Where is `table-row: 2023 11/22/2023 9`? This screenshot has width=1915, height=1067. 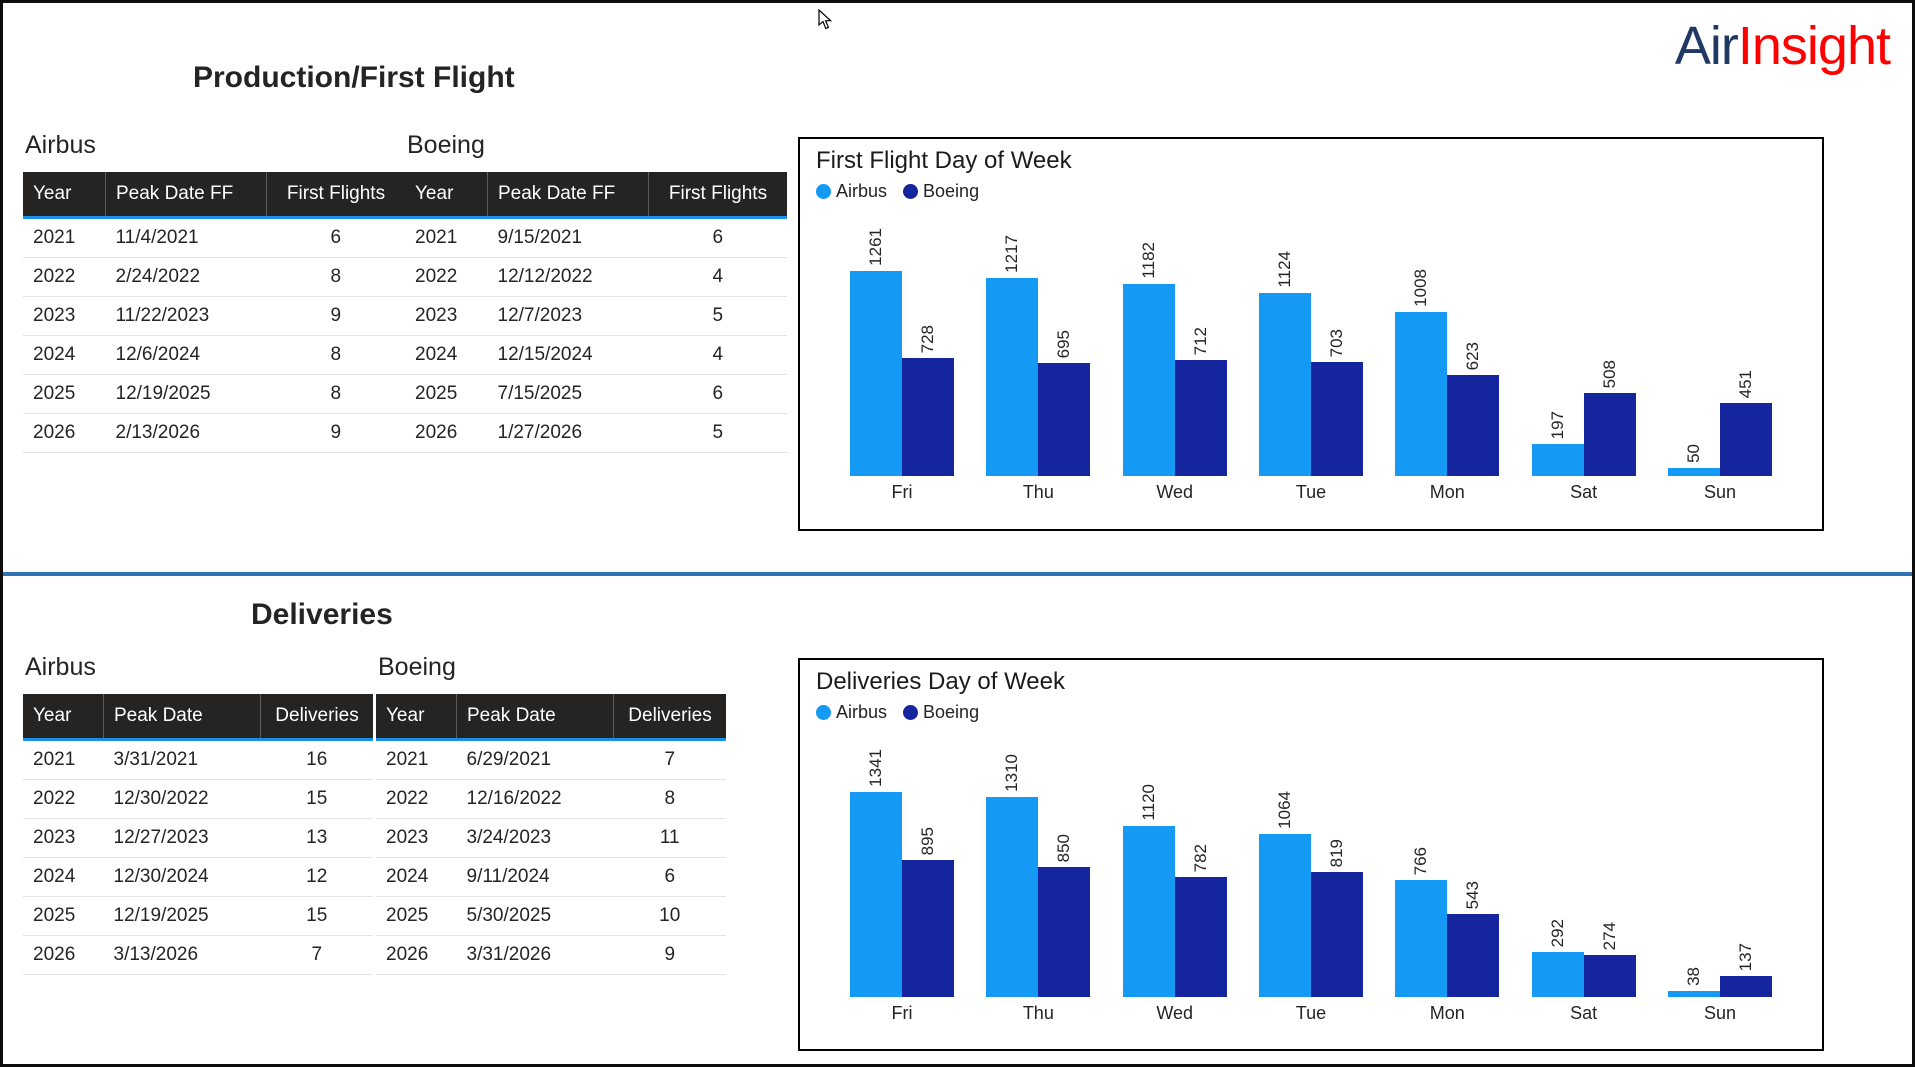 table-row: 2023 11/22/2023 9 is located at coordinates (214, 316).